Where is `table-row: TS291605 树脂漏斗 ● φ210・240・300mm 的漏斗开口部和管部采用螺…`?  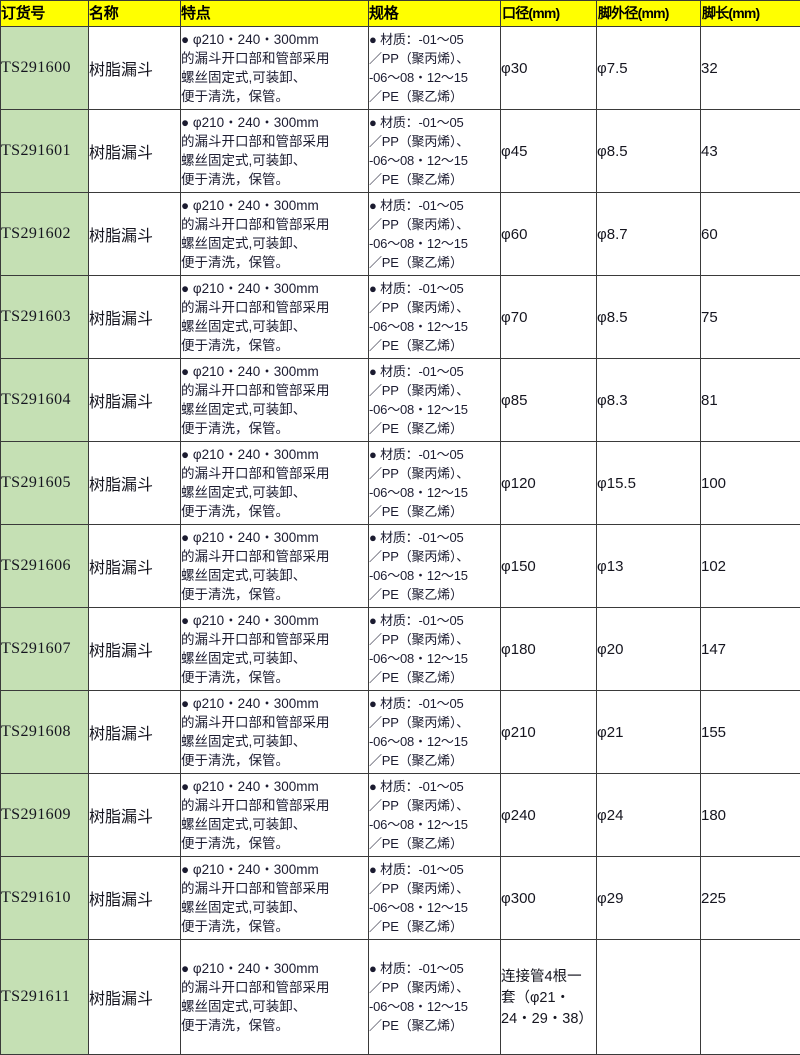 table-row: TS291605 树脂漏斗 ● φ210・240・300mm 的漏斗开口部和管部采用螺… is located at coordinates (400, 483).